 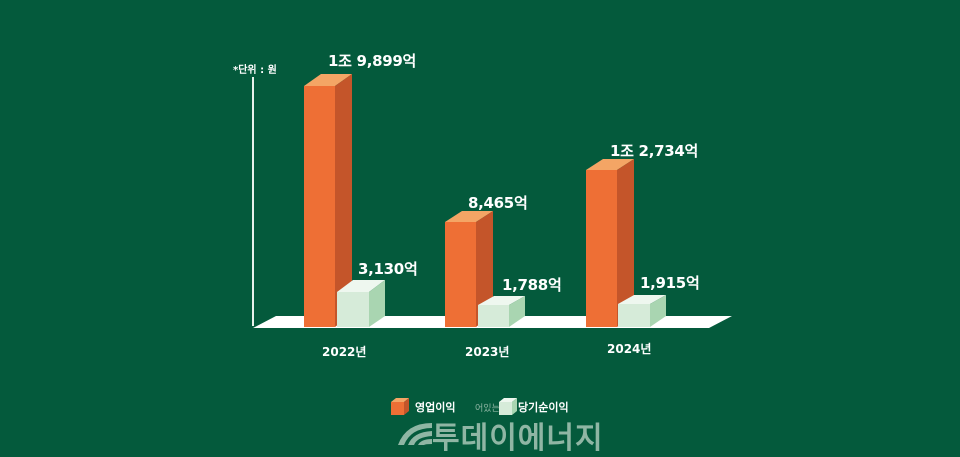 I want to click on bar-2023-operating-profit, so click(x=469, y=269).